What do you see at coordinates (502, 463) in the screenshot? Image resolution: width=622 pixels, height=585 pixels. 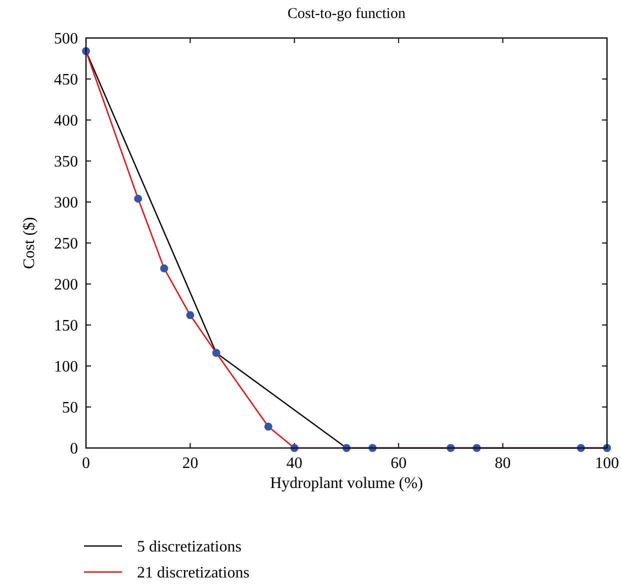 I see `x-tick-label: 80` at bounding box center [502, 463].